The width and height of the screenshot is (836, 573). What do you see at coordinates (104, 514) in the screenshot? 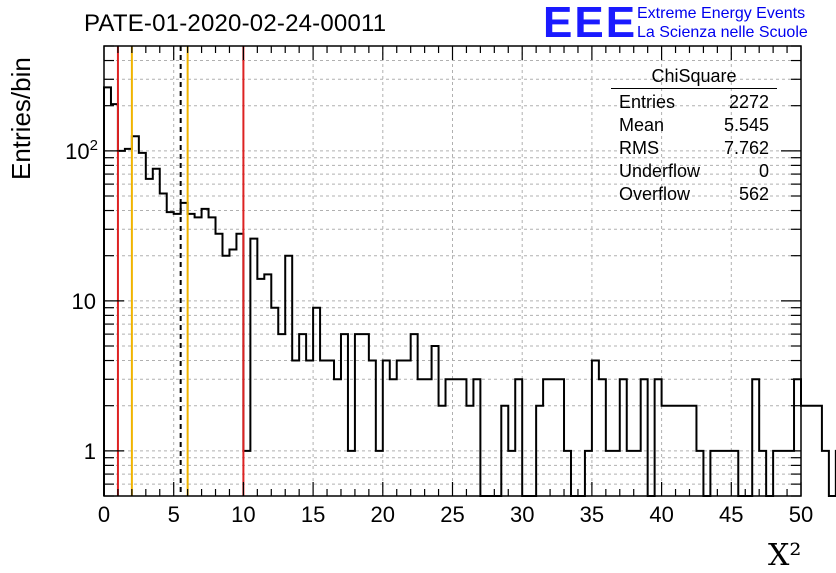
I see `x-tick-label: 0` at bounding box center [104, 514].